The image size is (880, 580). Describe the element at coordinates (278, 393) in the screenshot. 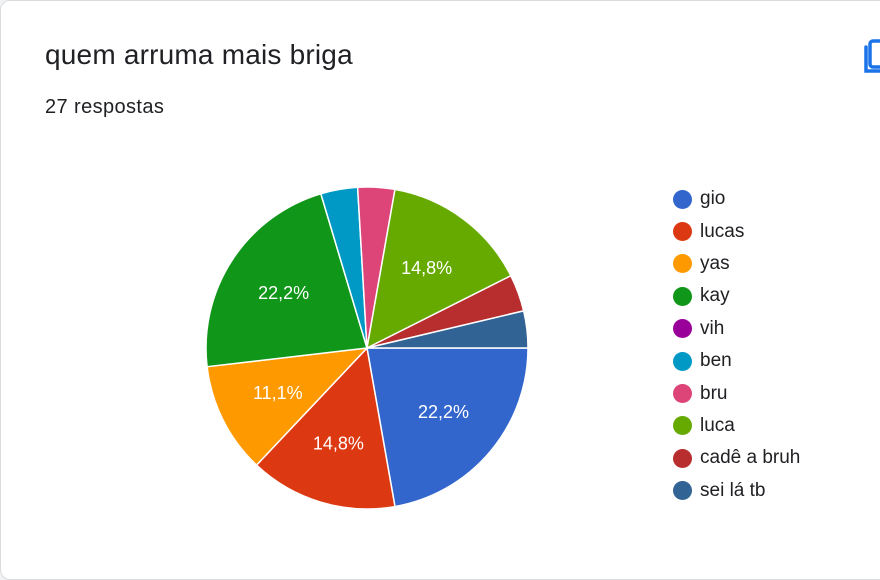

I see `slice-percent-label: 11,1%` at that location.